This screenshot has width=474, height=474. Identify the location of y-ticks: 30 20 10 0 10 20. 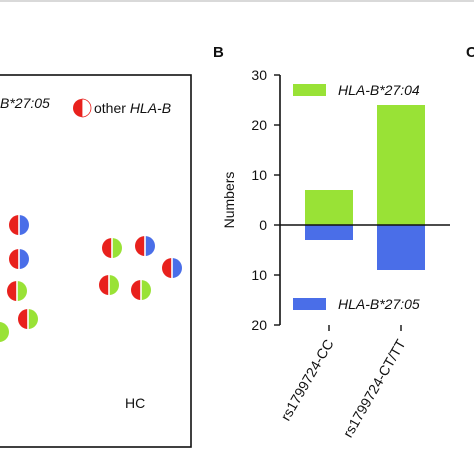
(265, 200).